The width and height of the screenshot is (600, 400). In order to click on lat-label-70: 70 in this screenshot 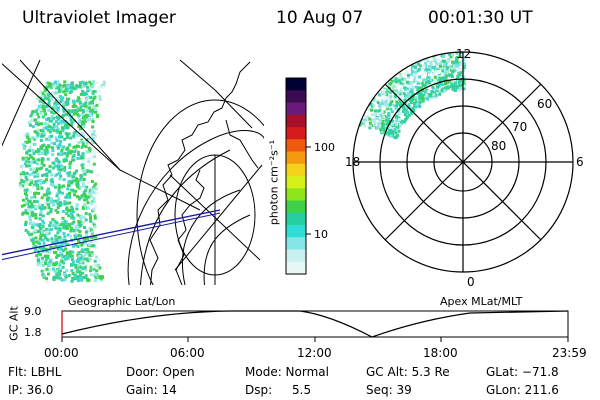, I will do `click(520, 127)`.